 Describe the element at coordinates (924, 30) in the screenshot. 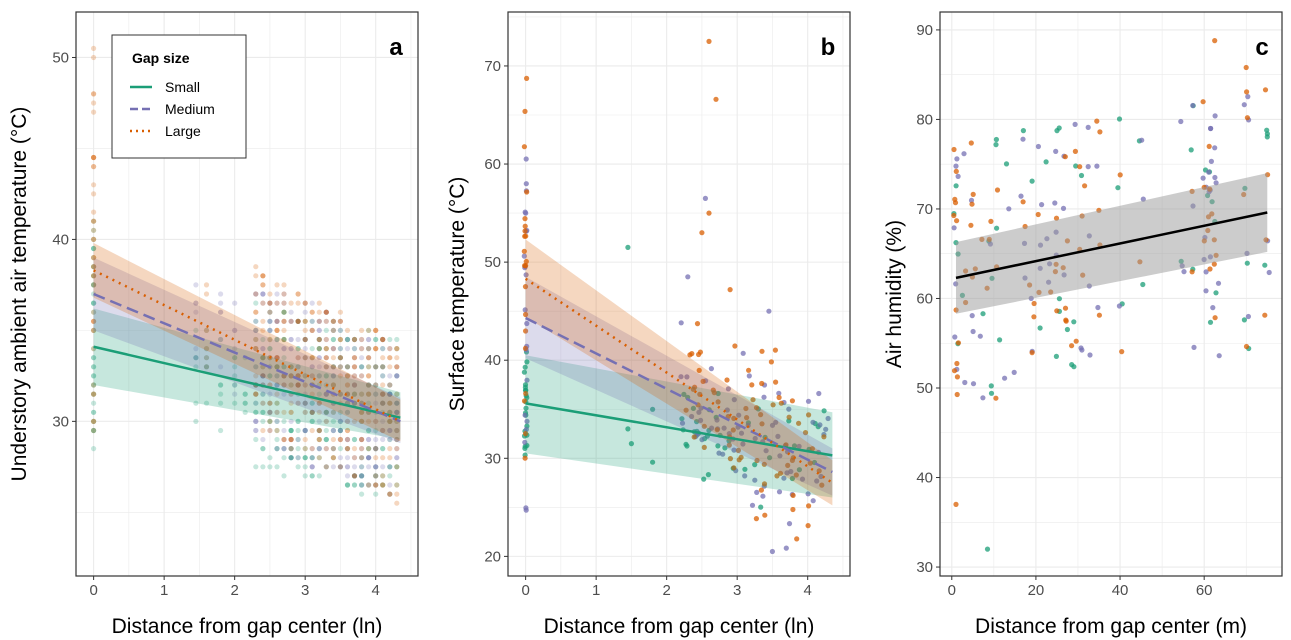

I see `y-tick-label: 90` at that location.